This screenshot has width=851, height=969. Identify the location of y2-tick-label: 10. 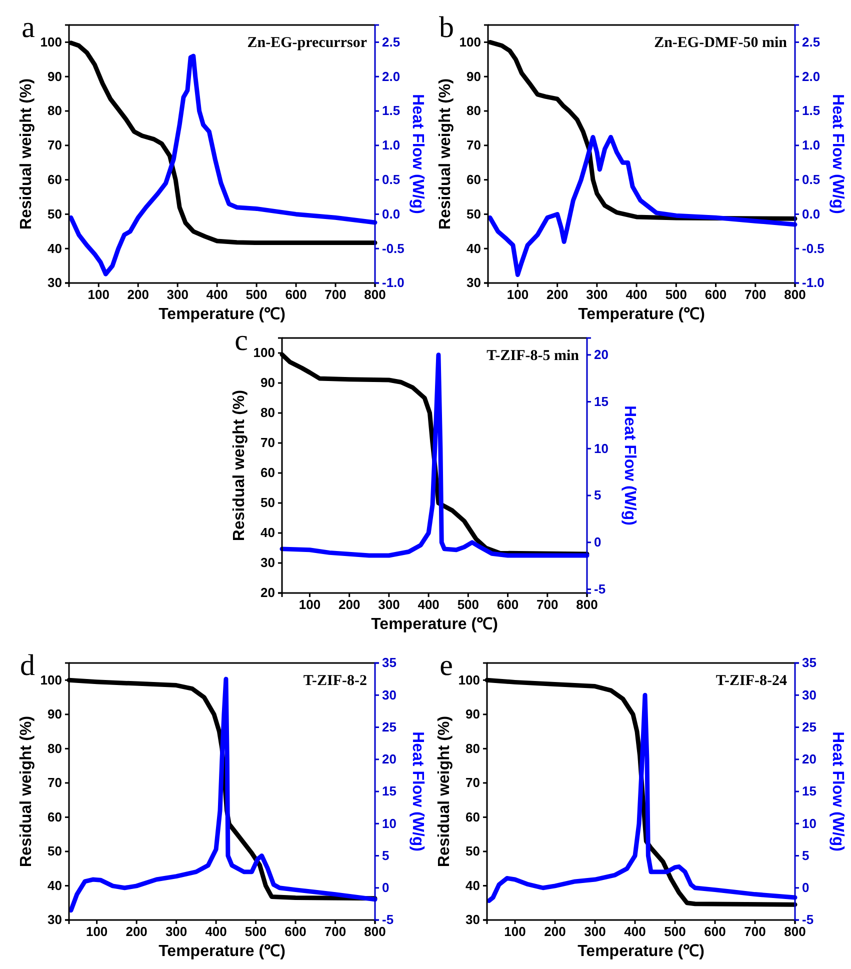
(809, 823).